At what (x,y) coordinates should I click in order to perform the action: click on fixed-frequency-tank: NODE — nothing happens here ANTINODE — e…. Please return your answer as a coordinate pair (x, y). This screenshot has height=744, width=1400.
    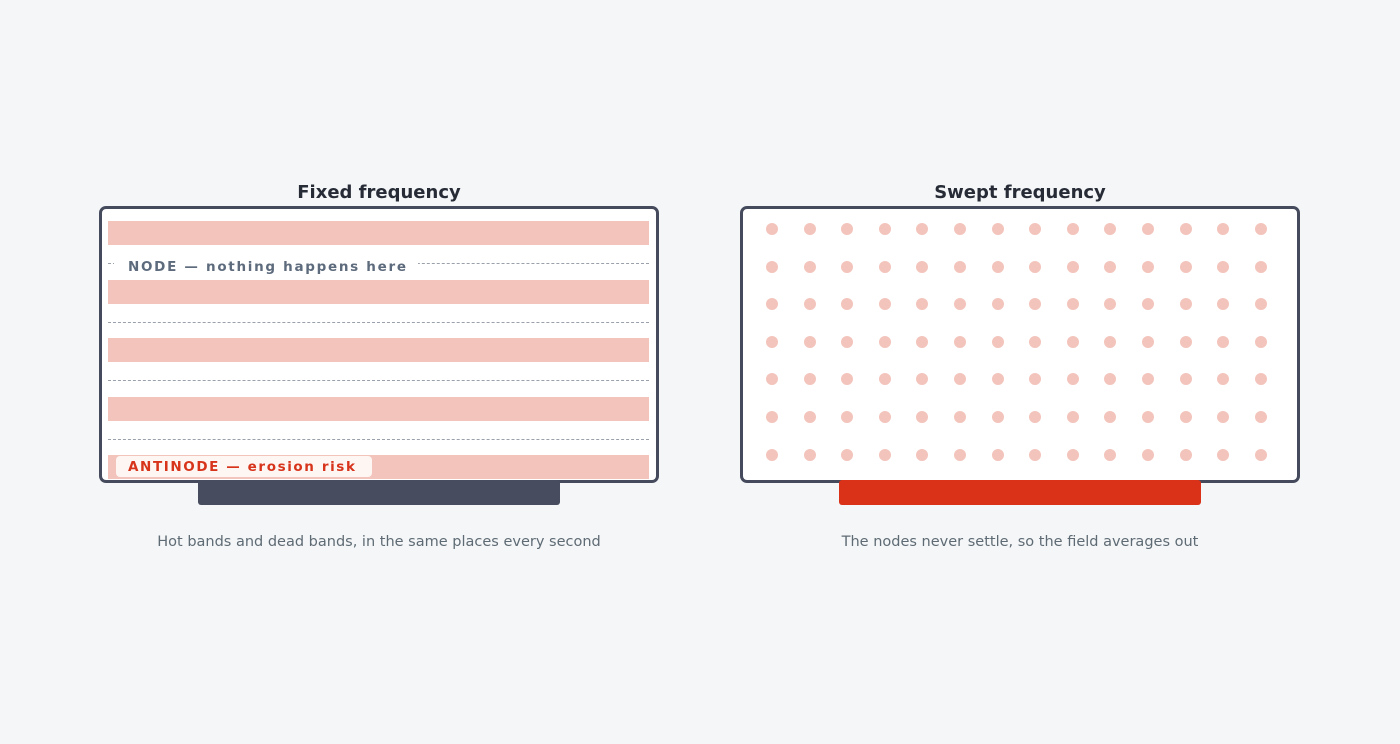
    Looking at the image, I should click on (379, 344).